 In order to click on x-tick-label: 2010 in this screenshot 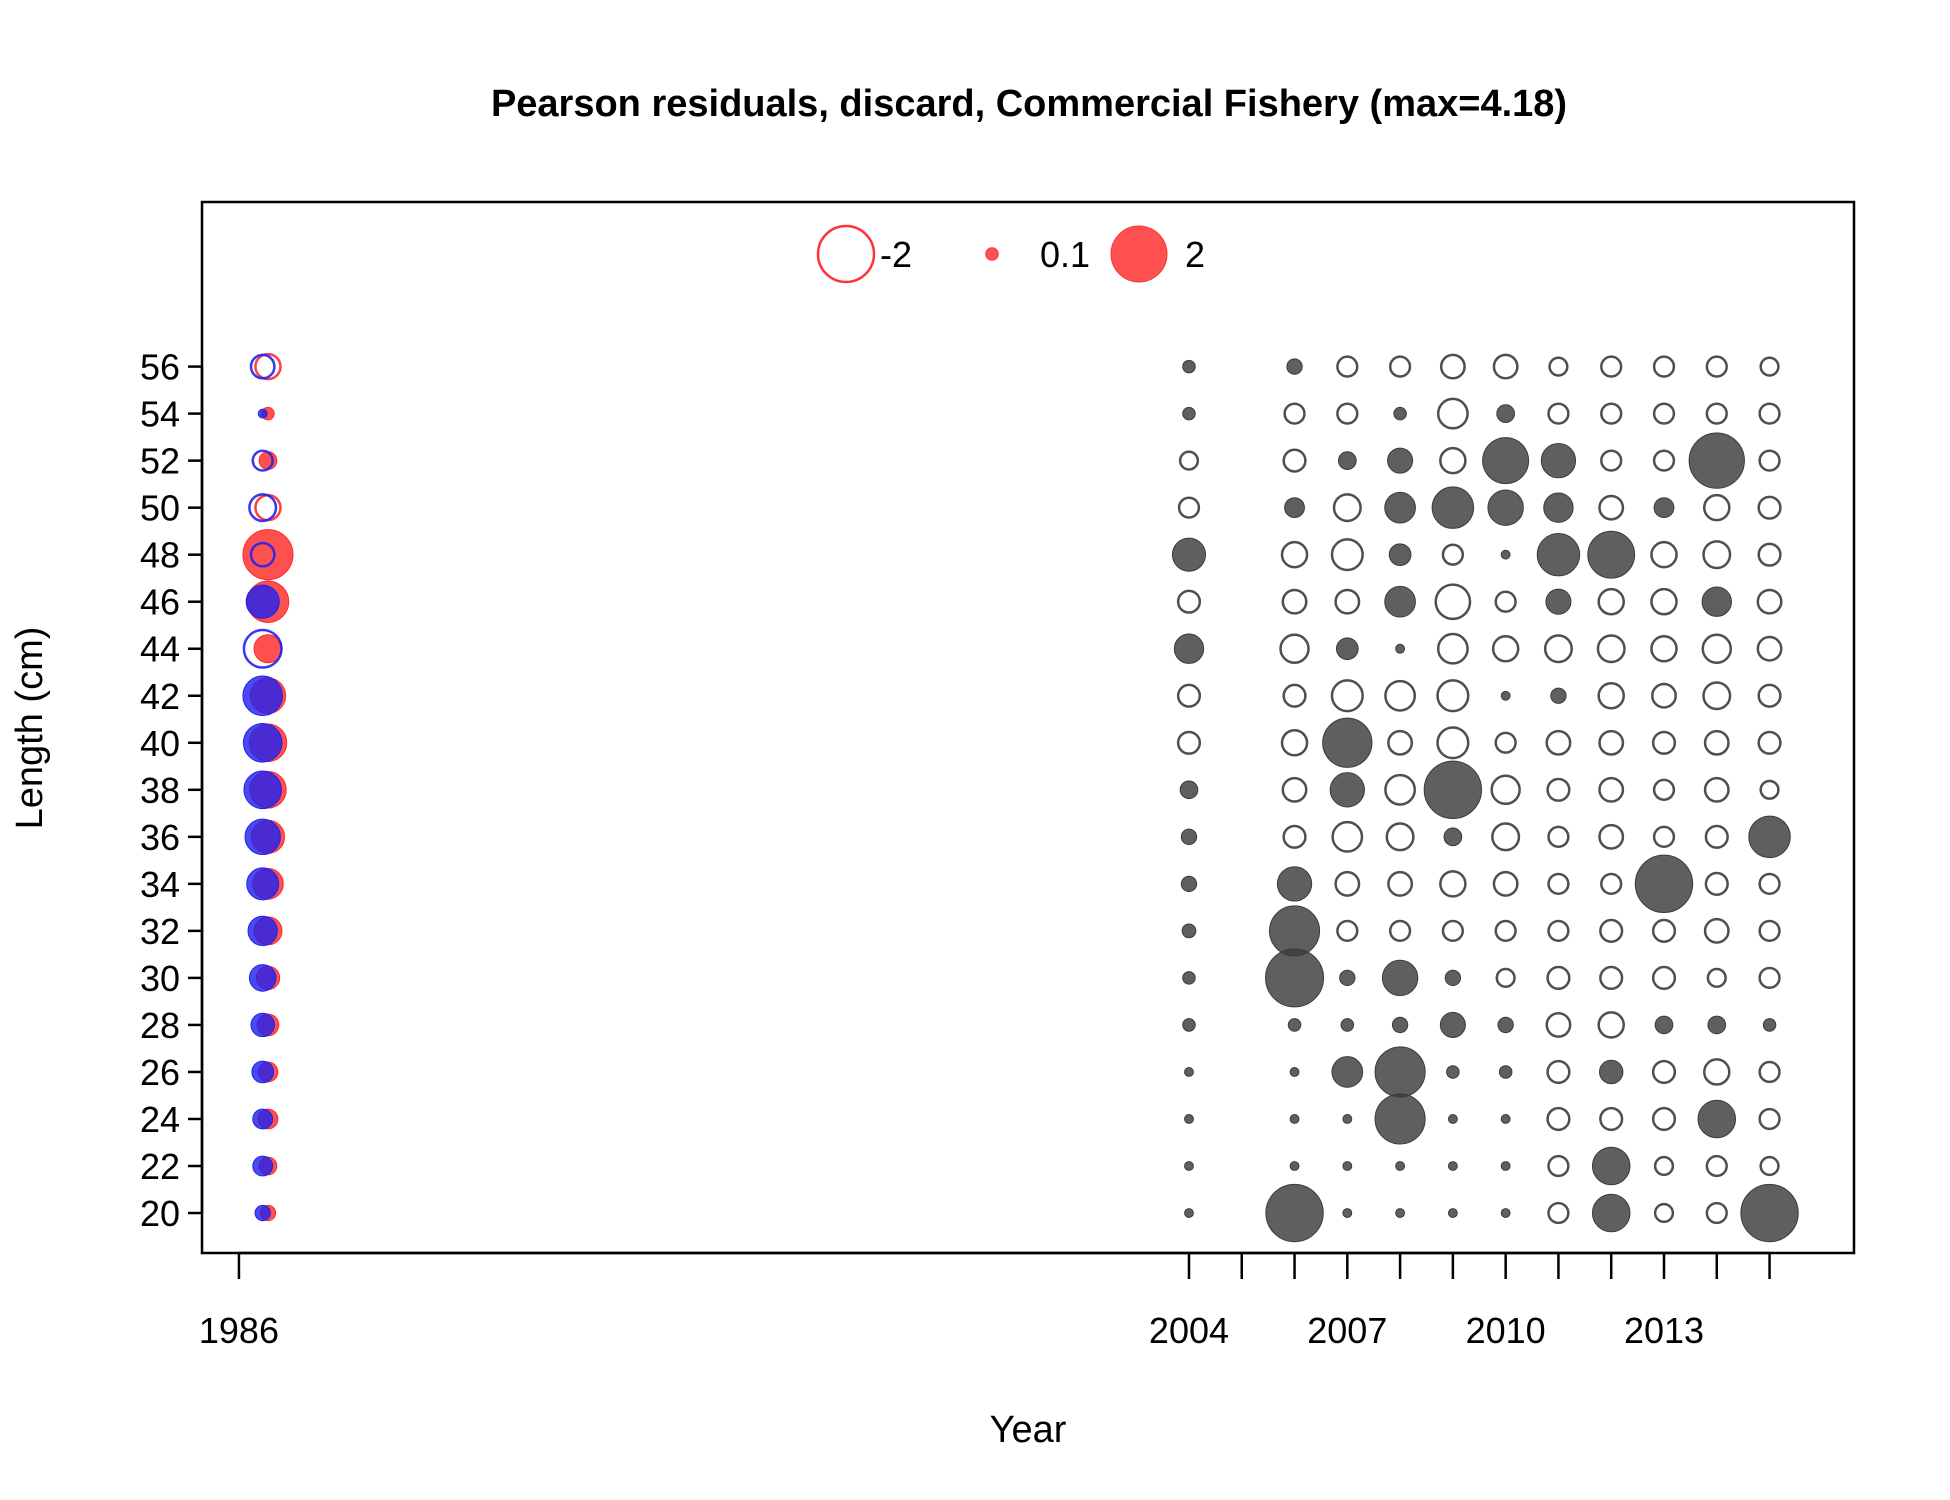, I will do `click(1506, 1330)`.